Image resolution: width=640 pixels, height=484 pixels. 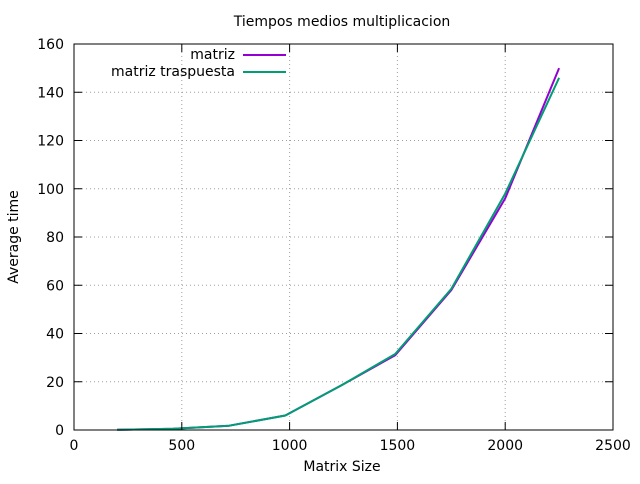 I want to click on x-axis-label: Matrix Size, so click(x=341, y=467).